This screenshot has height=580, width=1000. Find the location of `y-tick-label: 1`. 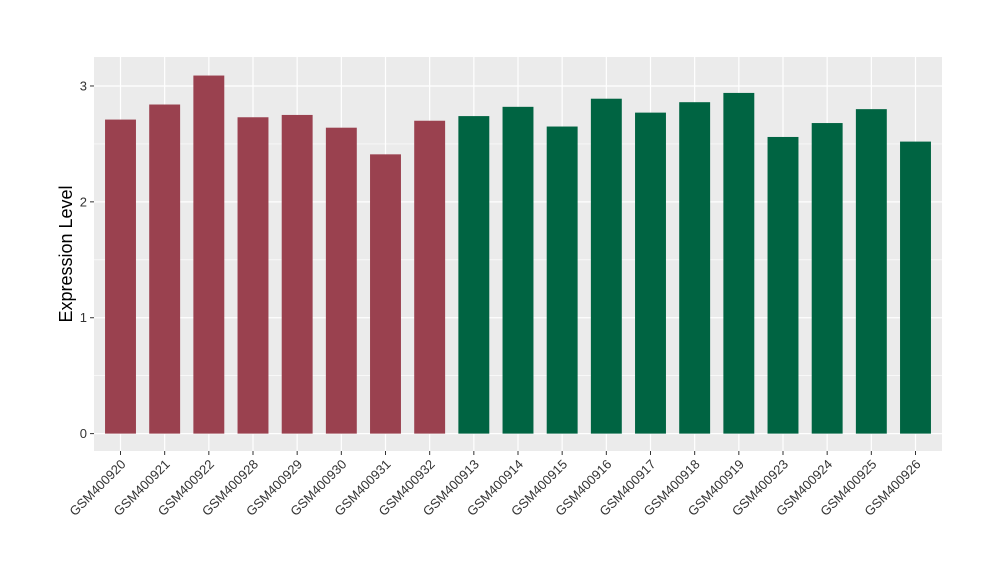

y-tick-label: 1 is located at coordinates (83, 317).